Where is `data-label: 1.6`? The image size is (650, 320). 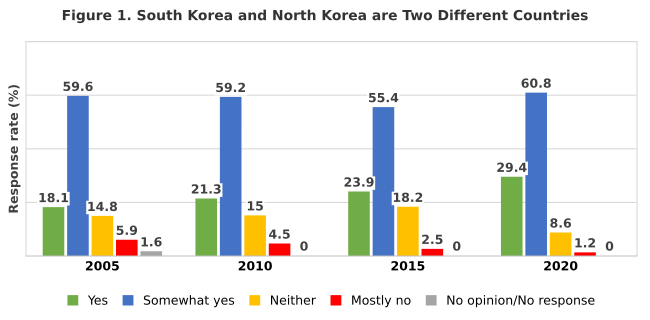
data-label: 1.6 is located at coordinates (152, 242).